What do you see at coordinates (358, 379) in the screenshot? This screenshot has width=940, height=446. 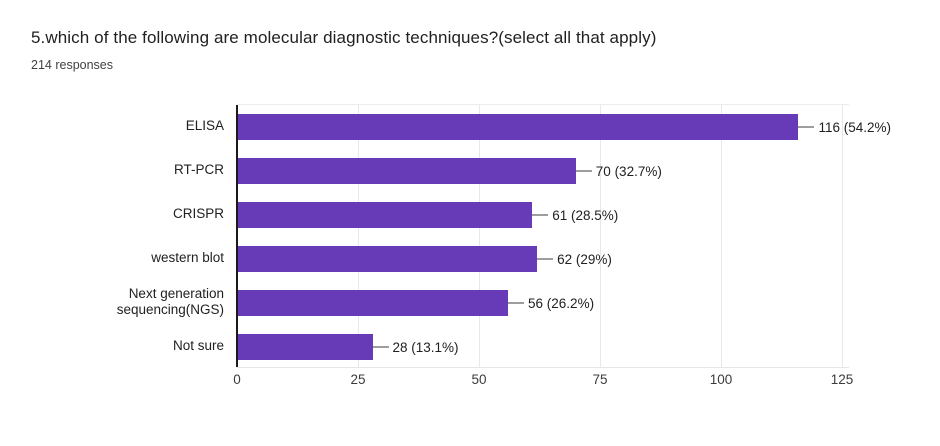 I see `x-axis-tick-label: 25` at bounding box center [358, 379].